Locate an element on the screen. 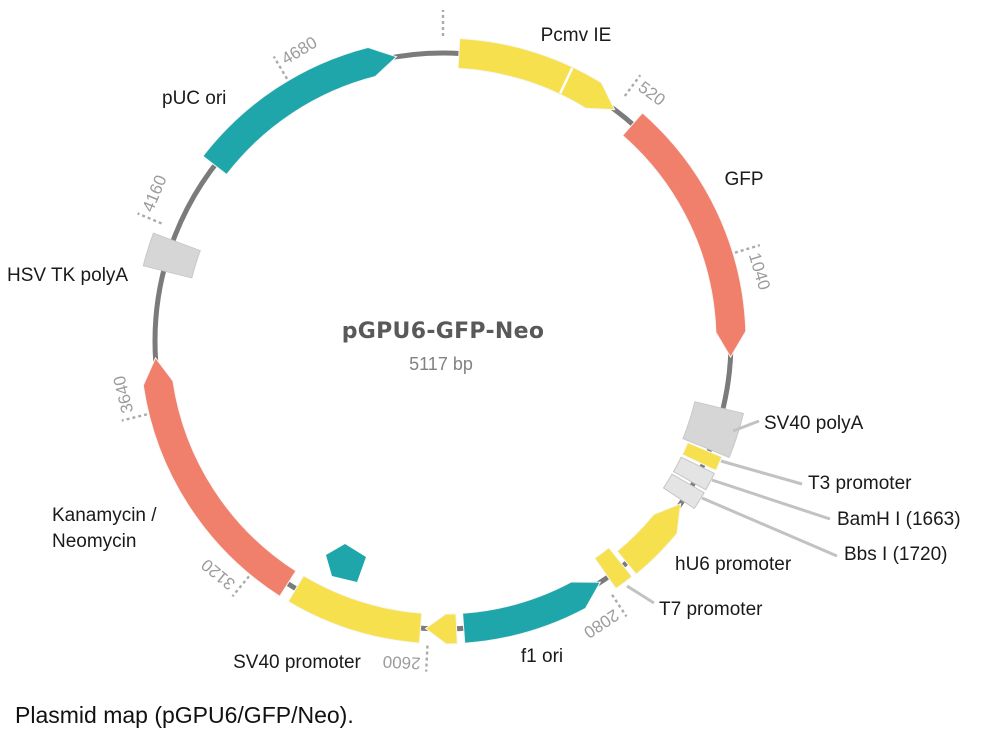  feature-t3-promoter is located at coordinates (702, 457).